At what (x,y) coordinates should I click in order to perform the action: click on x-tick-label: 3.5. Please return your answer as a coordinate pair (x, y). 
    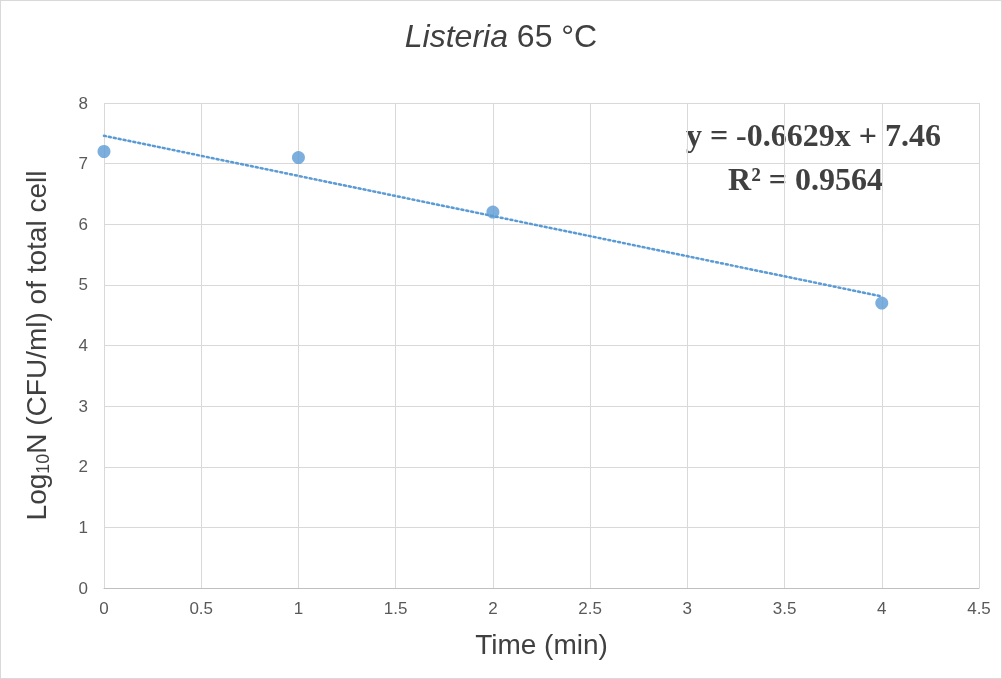
    Looking at the image, I should click on (784, 608).